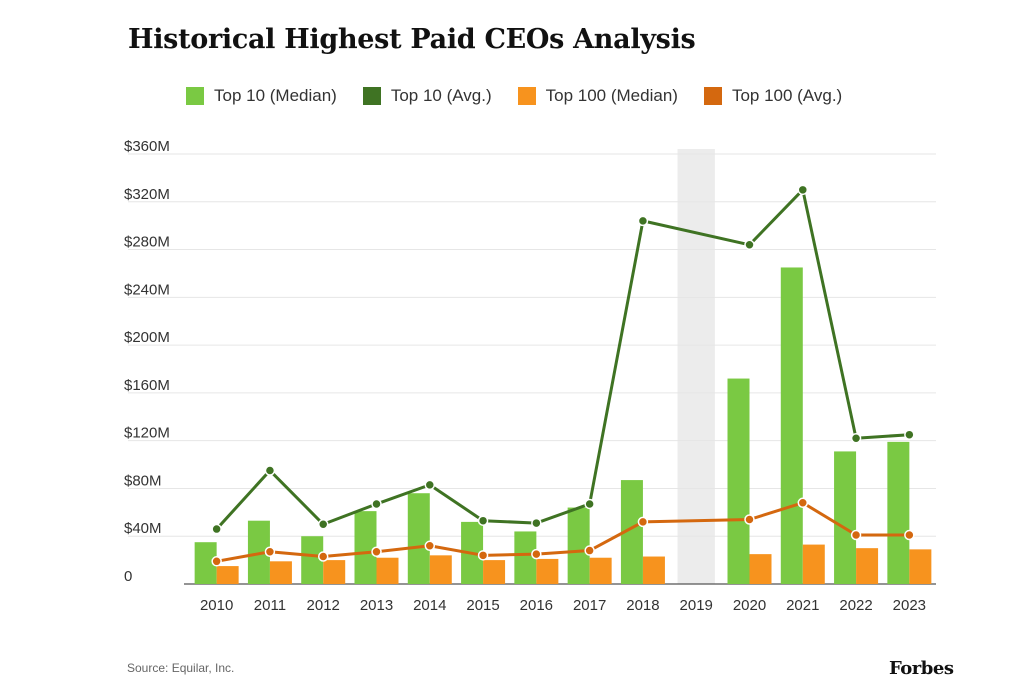  Describe the element at coordinates (412, 39) in the screenshot. I see `chart-title: Historical Highest Paid CEOs Analysis` at that location.